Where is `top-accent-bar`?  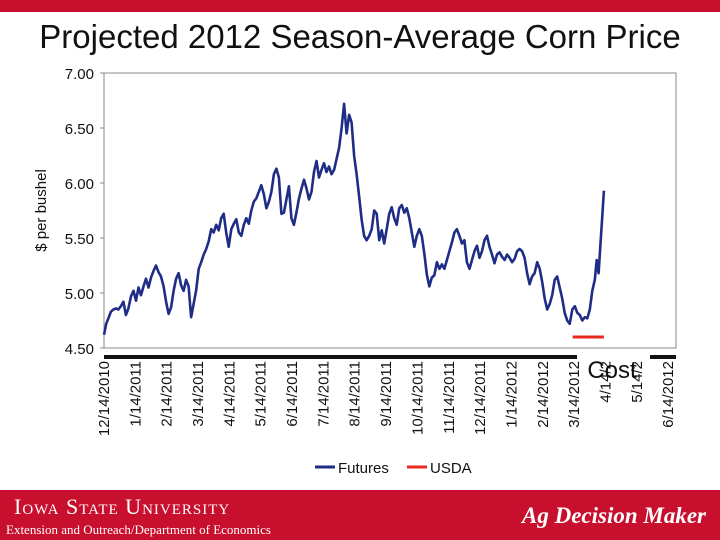
top-accent-bar is located at coordinates (360, 6).